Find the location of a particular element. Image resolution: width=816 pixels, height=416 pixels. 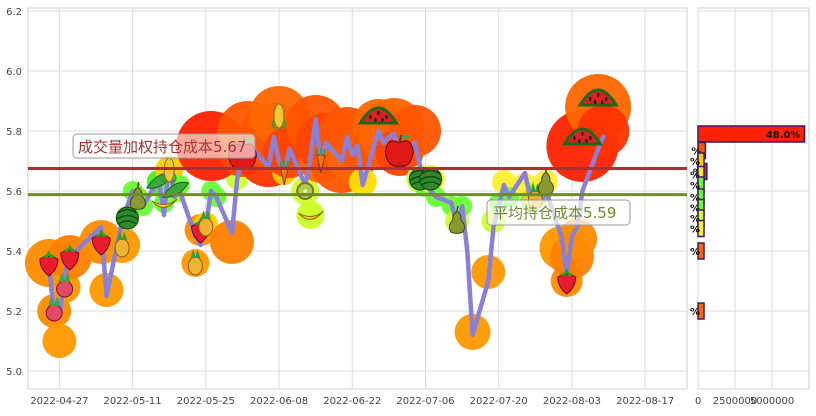

x-tick-label: 2022-05-11 is located at coordinates (133, 401).